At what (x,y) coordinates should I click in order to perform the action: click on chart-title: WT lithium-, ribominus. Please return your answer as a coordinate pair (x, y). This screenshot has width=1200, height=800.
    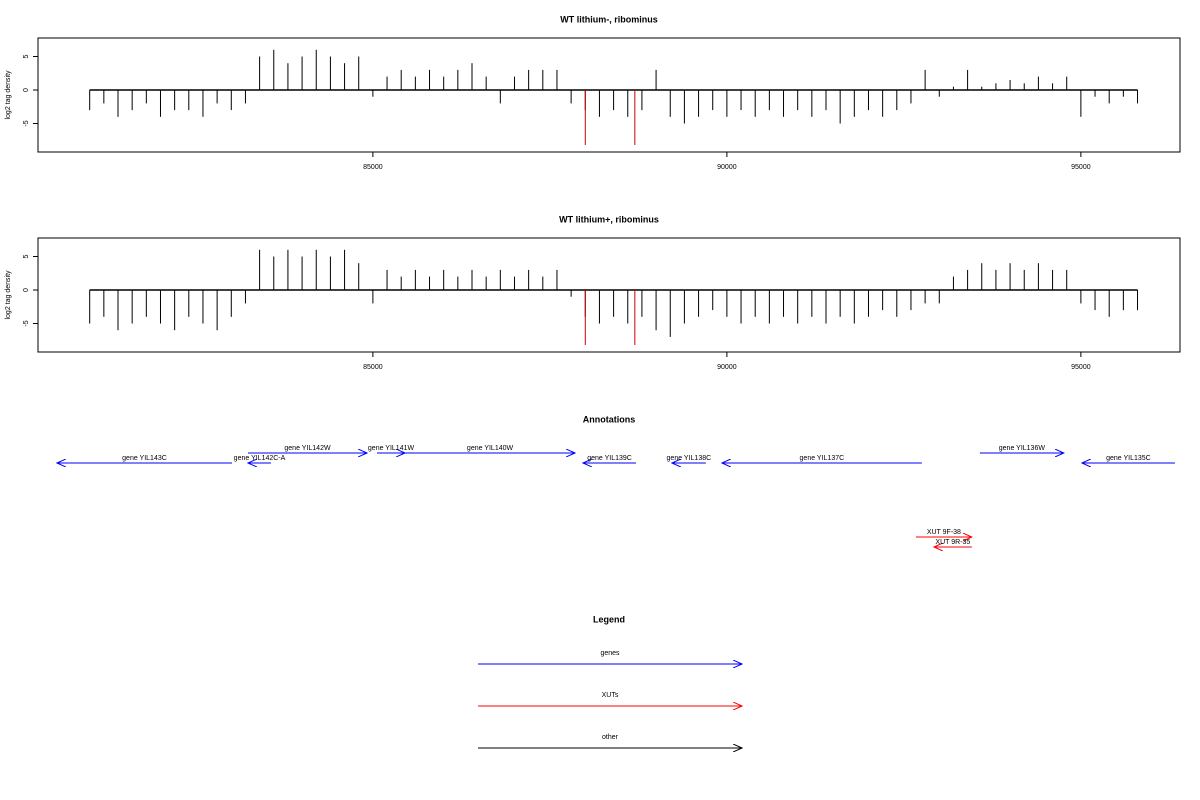
    Looking at the image, I should click on (609, 19).